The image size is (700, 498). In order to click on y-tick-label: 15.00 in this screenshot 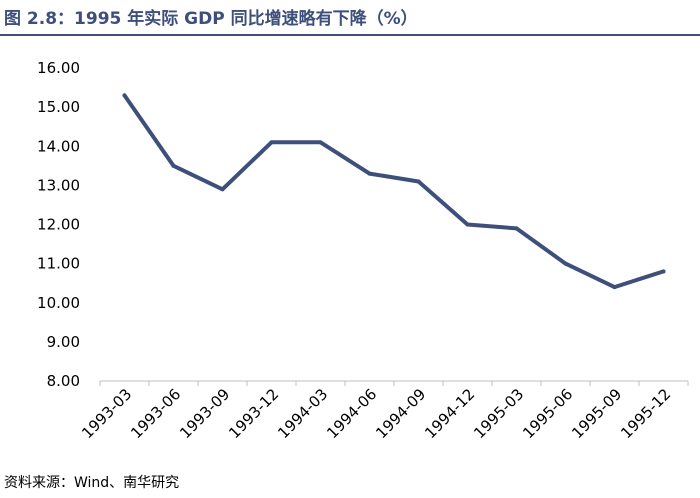, I will do `click(58, 107)`.